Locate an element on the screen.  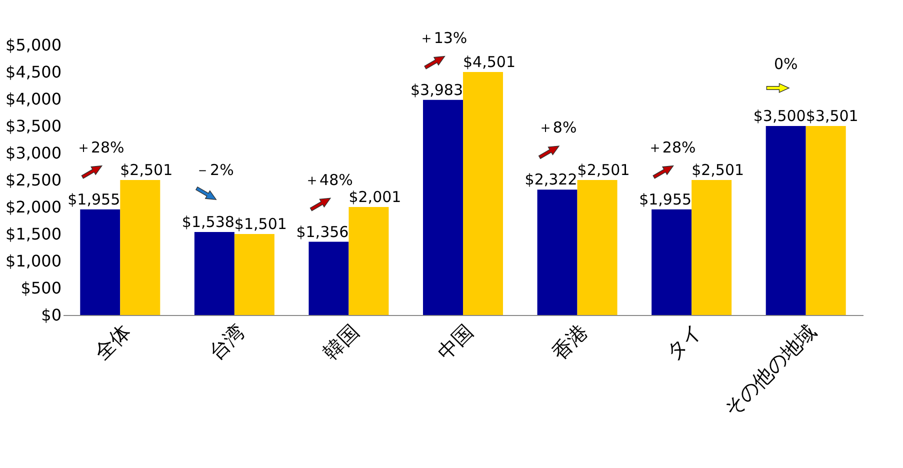
data-label: $2,001 is located at coordinates (375, 197).